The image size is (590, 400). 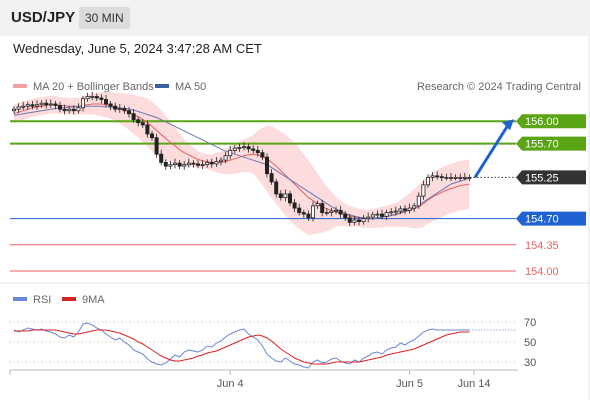 I want to click on timeframe-button: 30 MIN, so click(x=104, y=18).